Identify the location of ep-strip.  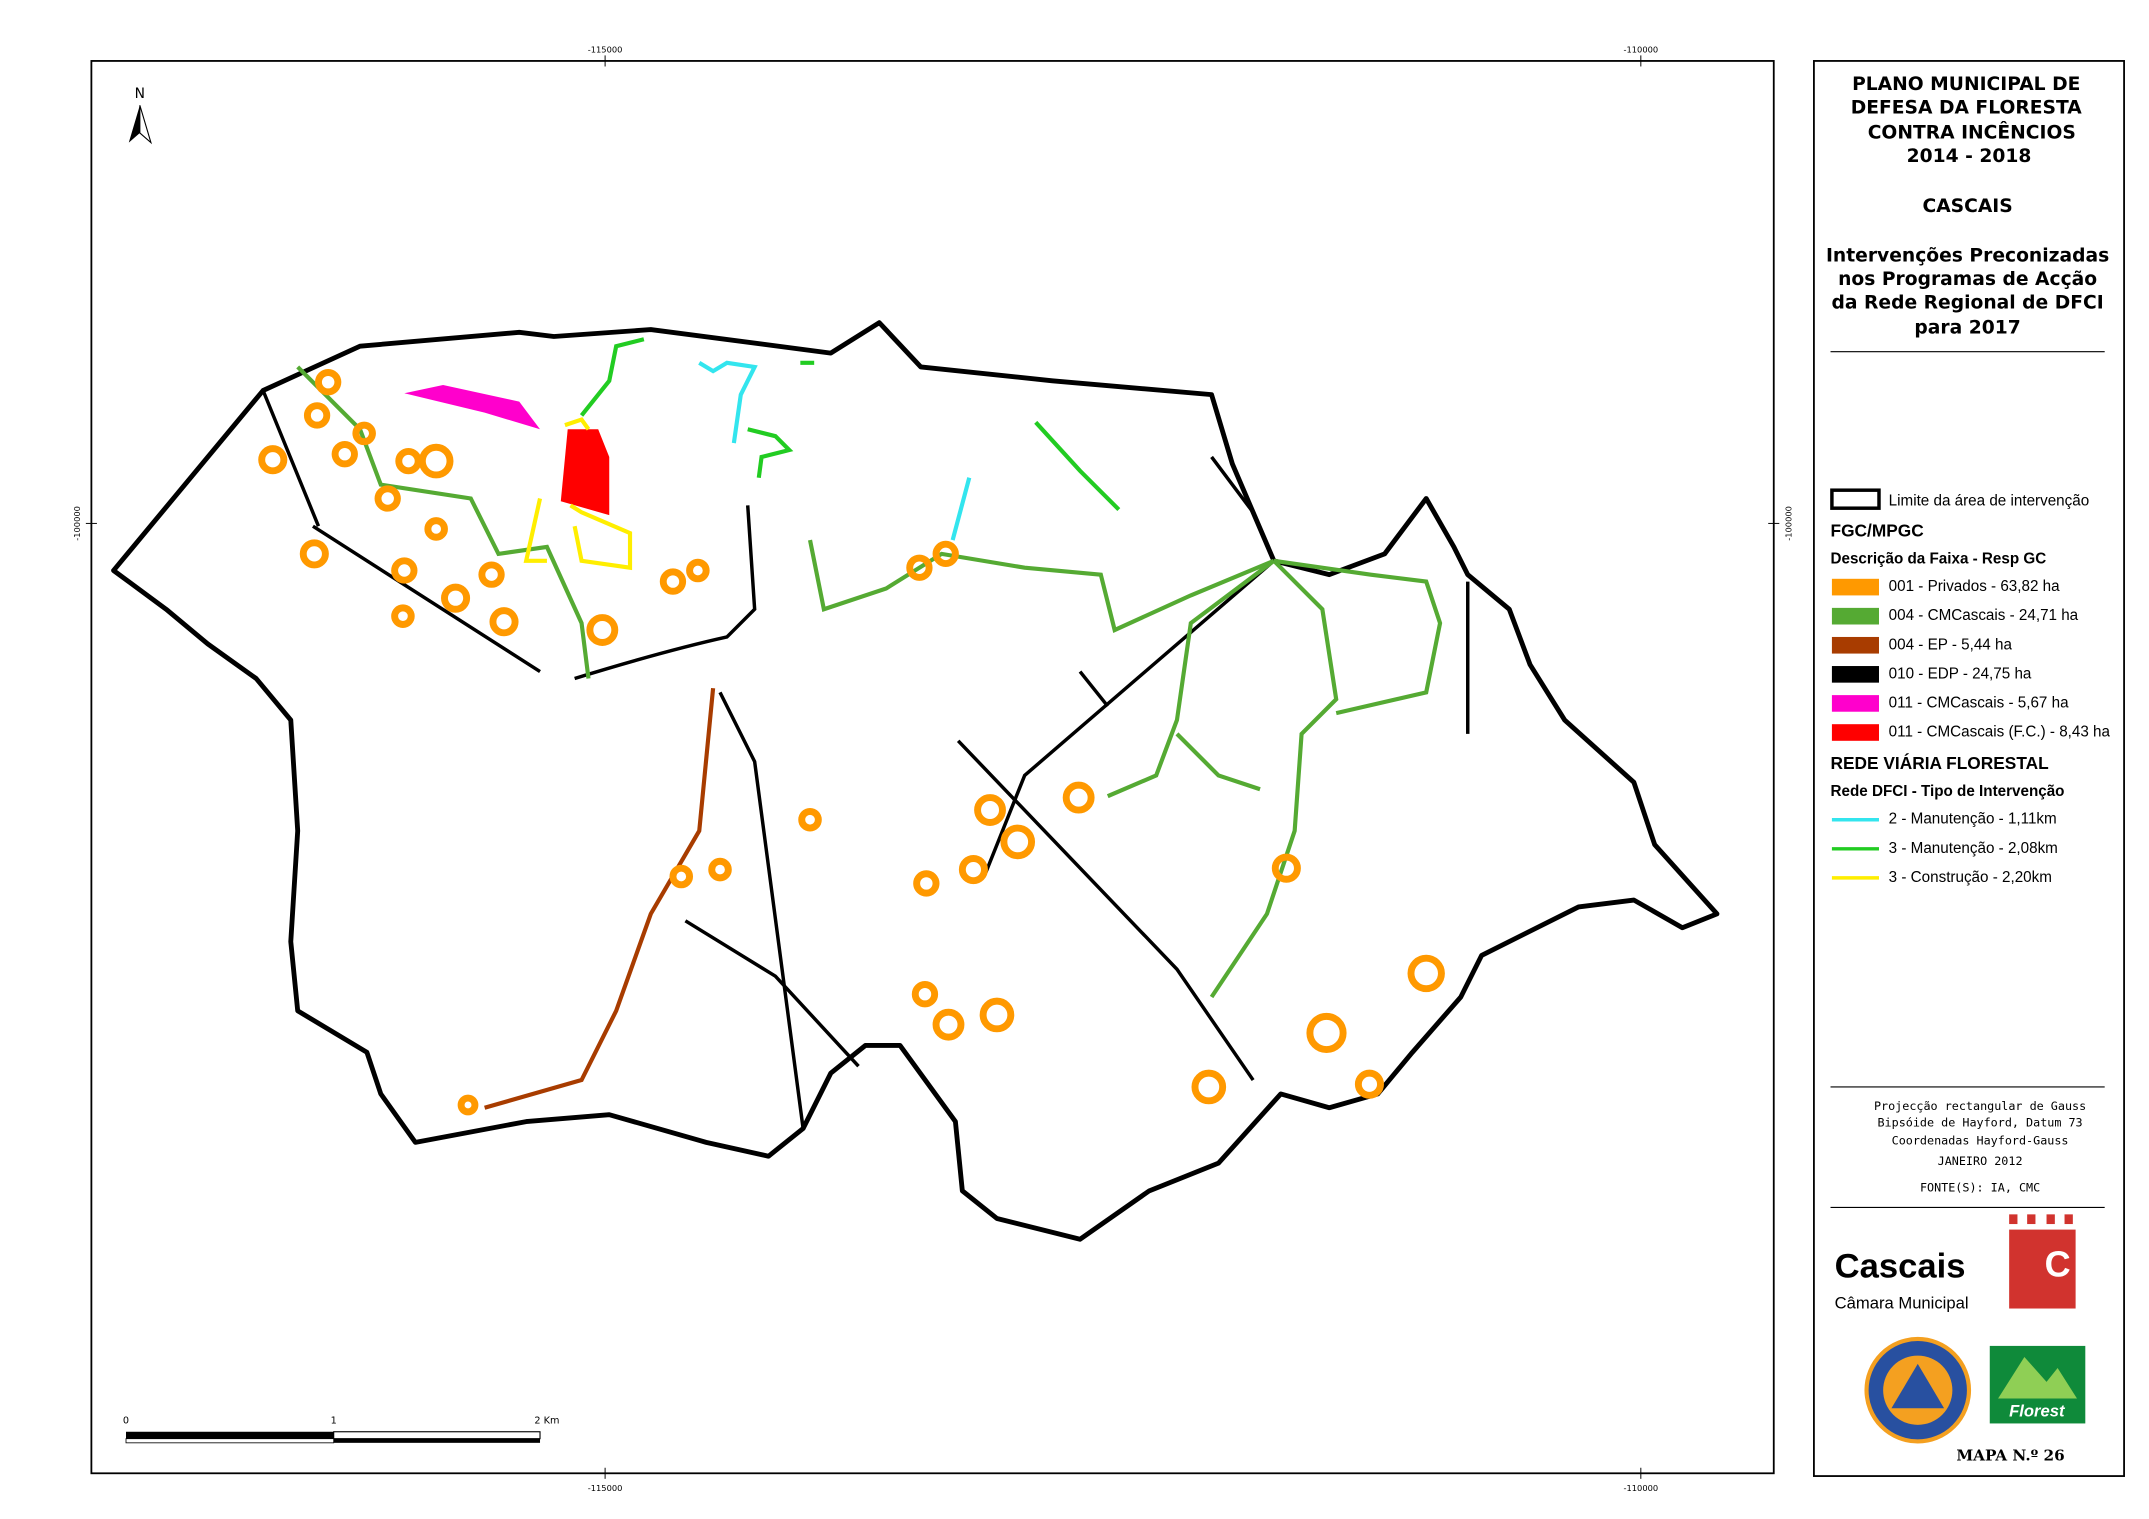
(600, 898).